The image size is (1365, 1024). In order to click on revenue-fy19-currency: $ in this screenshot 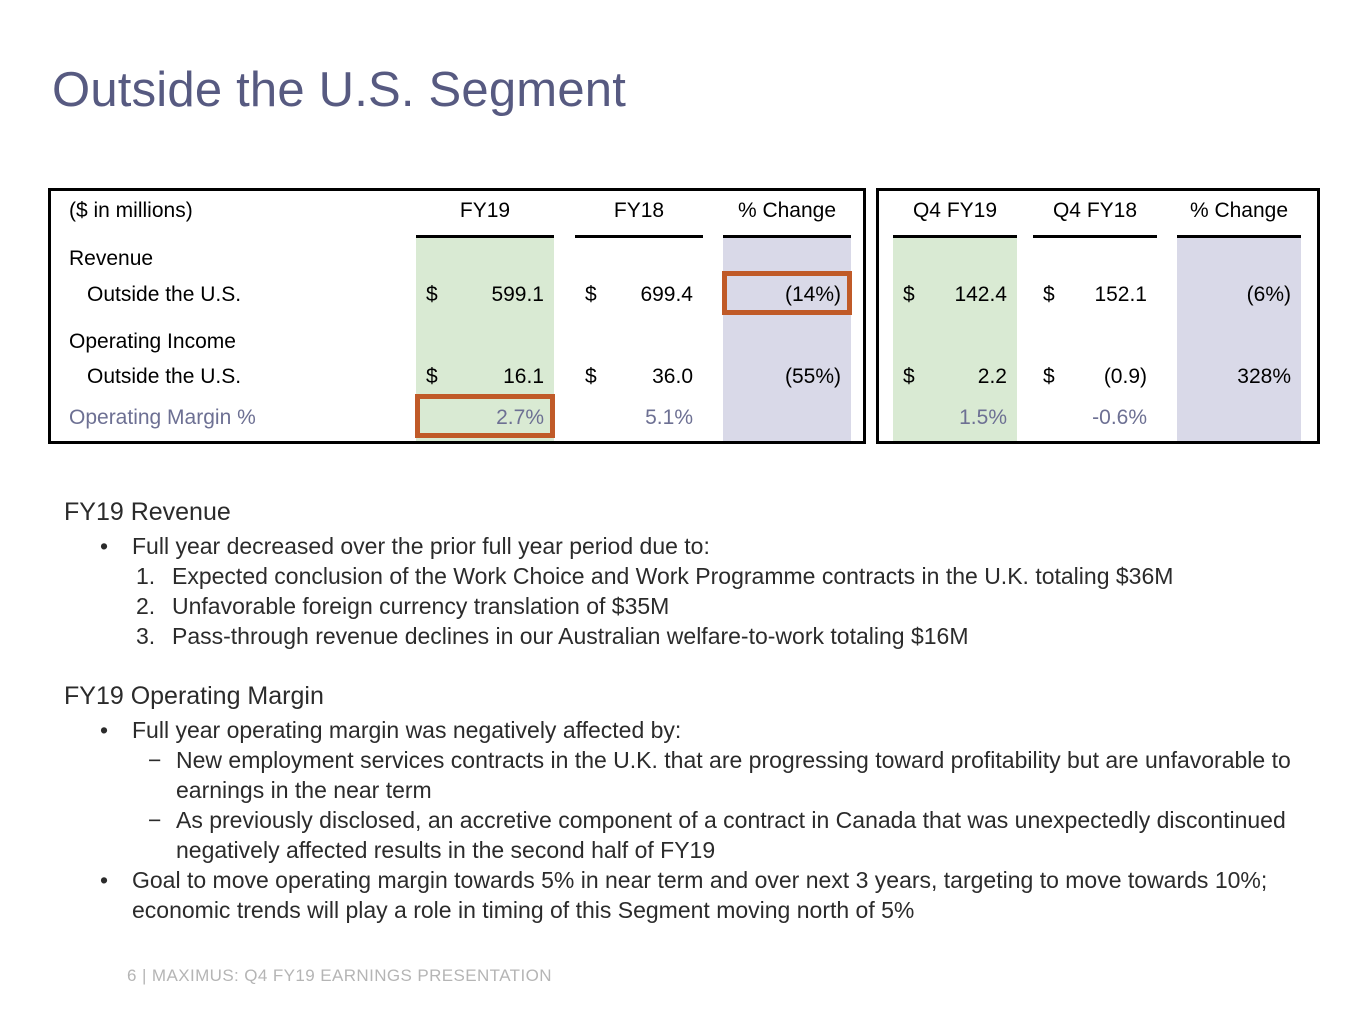, I will do `click(432, 294)`.